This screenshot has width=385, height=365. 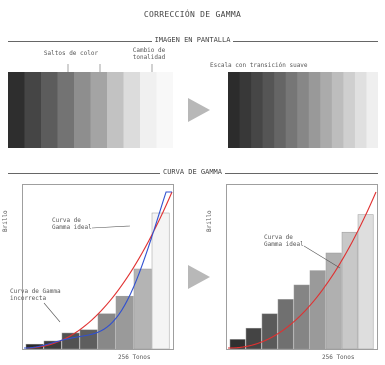 I want to click on leader-ideal-right, so click(x=322, y=257).